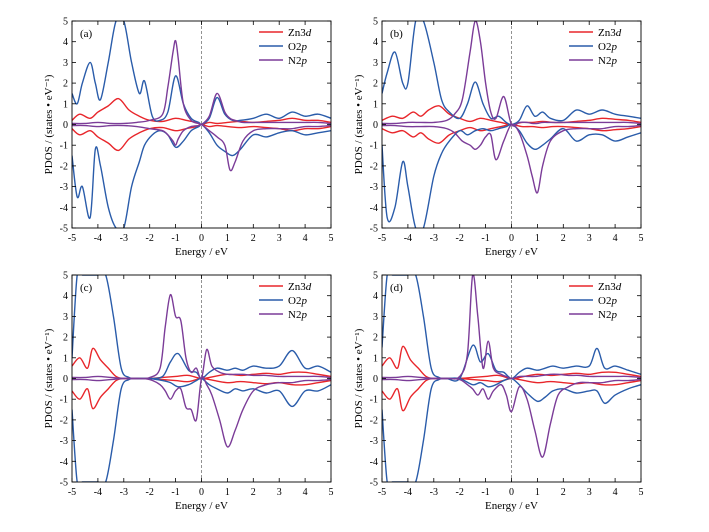  What do you see at coordinates (201, 82) in the screenshot?
I see `series-line-n2p-spin-up` at bounding box center [201, 82].